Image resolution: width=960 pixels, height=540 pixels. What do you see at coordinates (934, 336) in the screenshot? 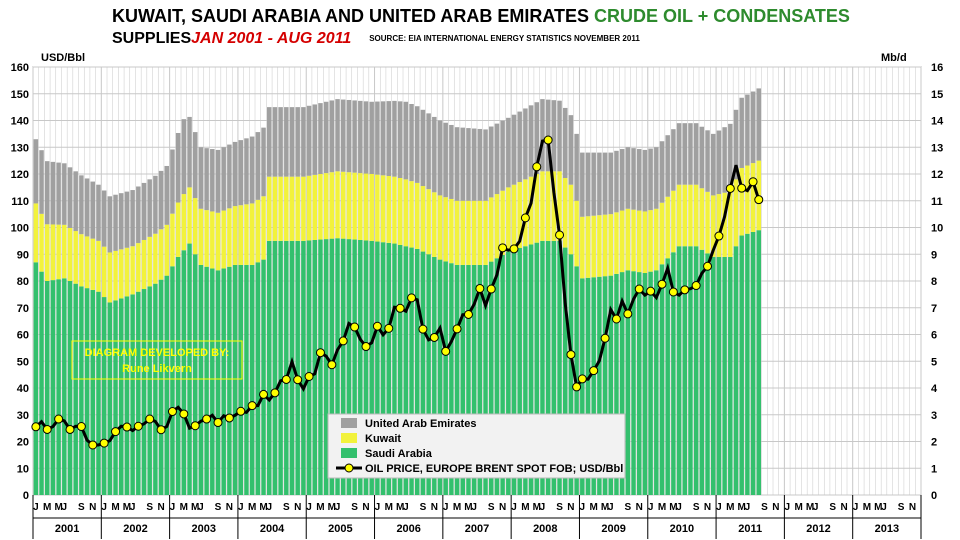
I see `right-axis-tick-label: 6` at bounding box center [934, 336].